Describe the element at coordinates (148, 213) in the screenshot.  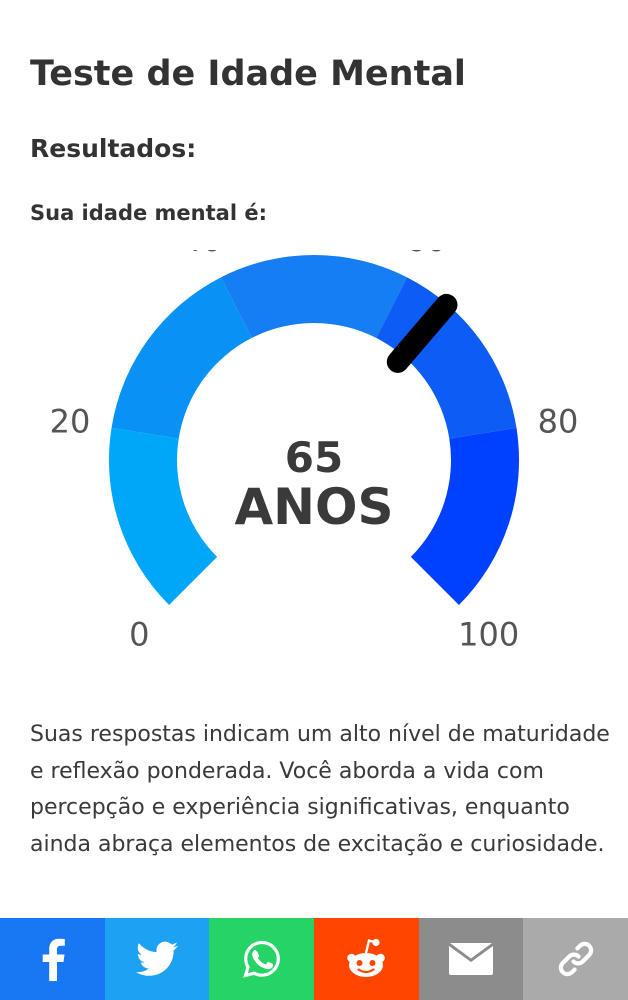
I see `age-intro-text: Sua idade mental é:` at that location.